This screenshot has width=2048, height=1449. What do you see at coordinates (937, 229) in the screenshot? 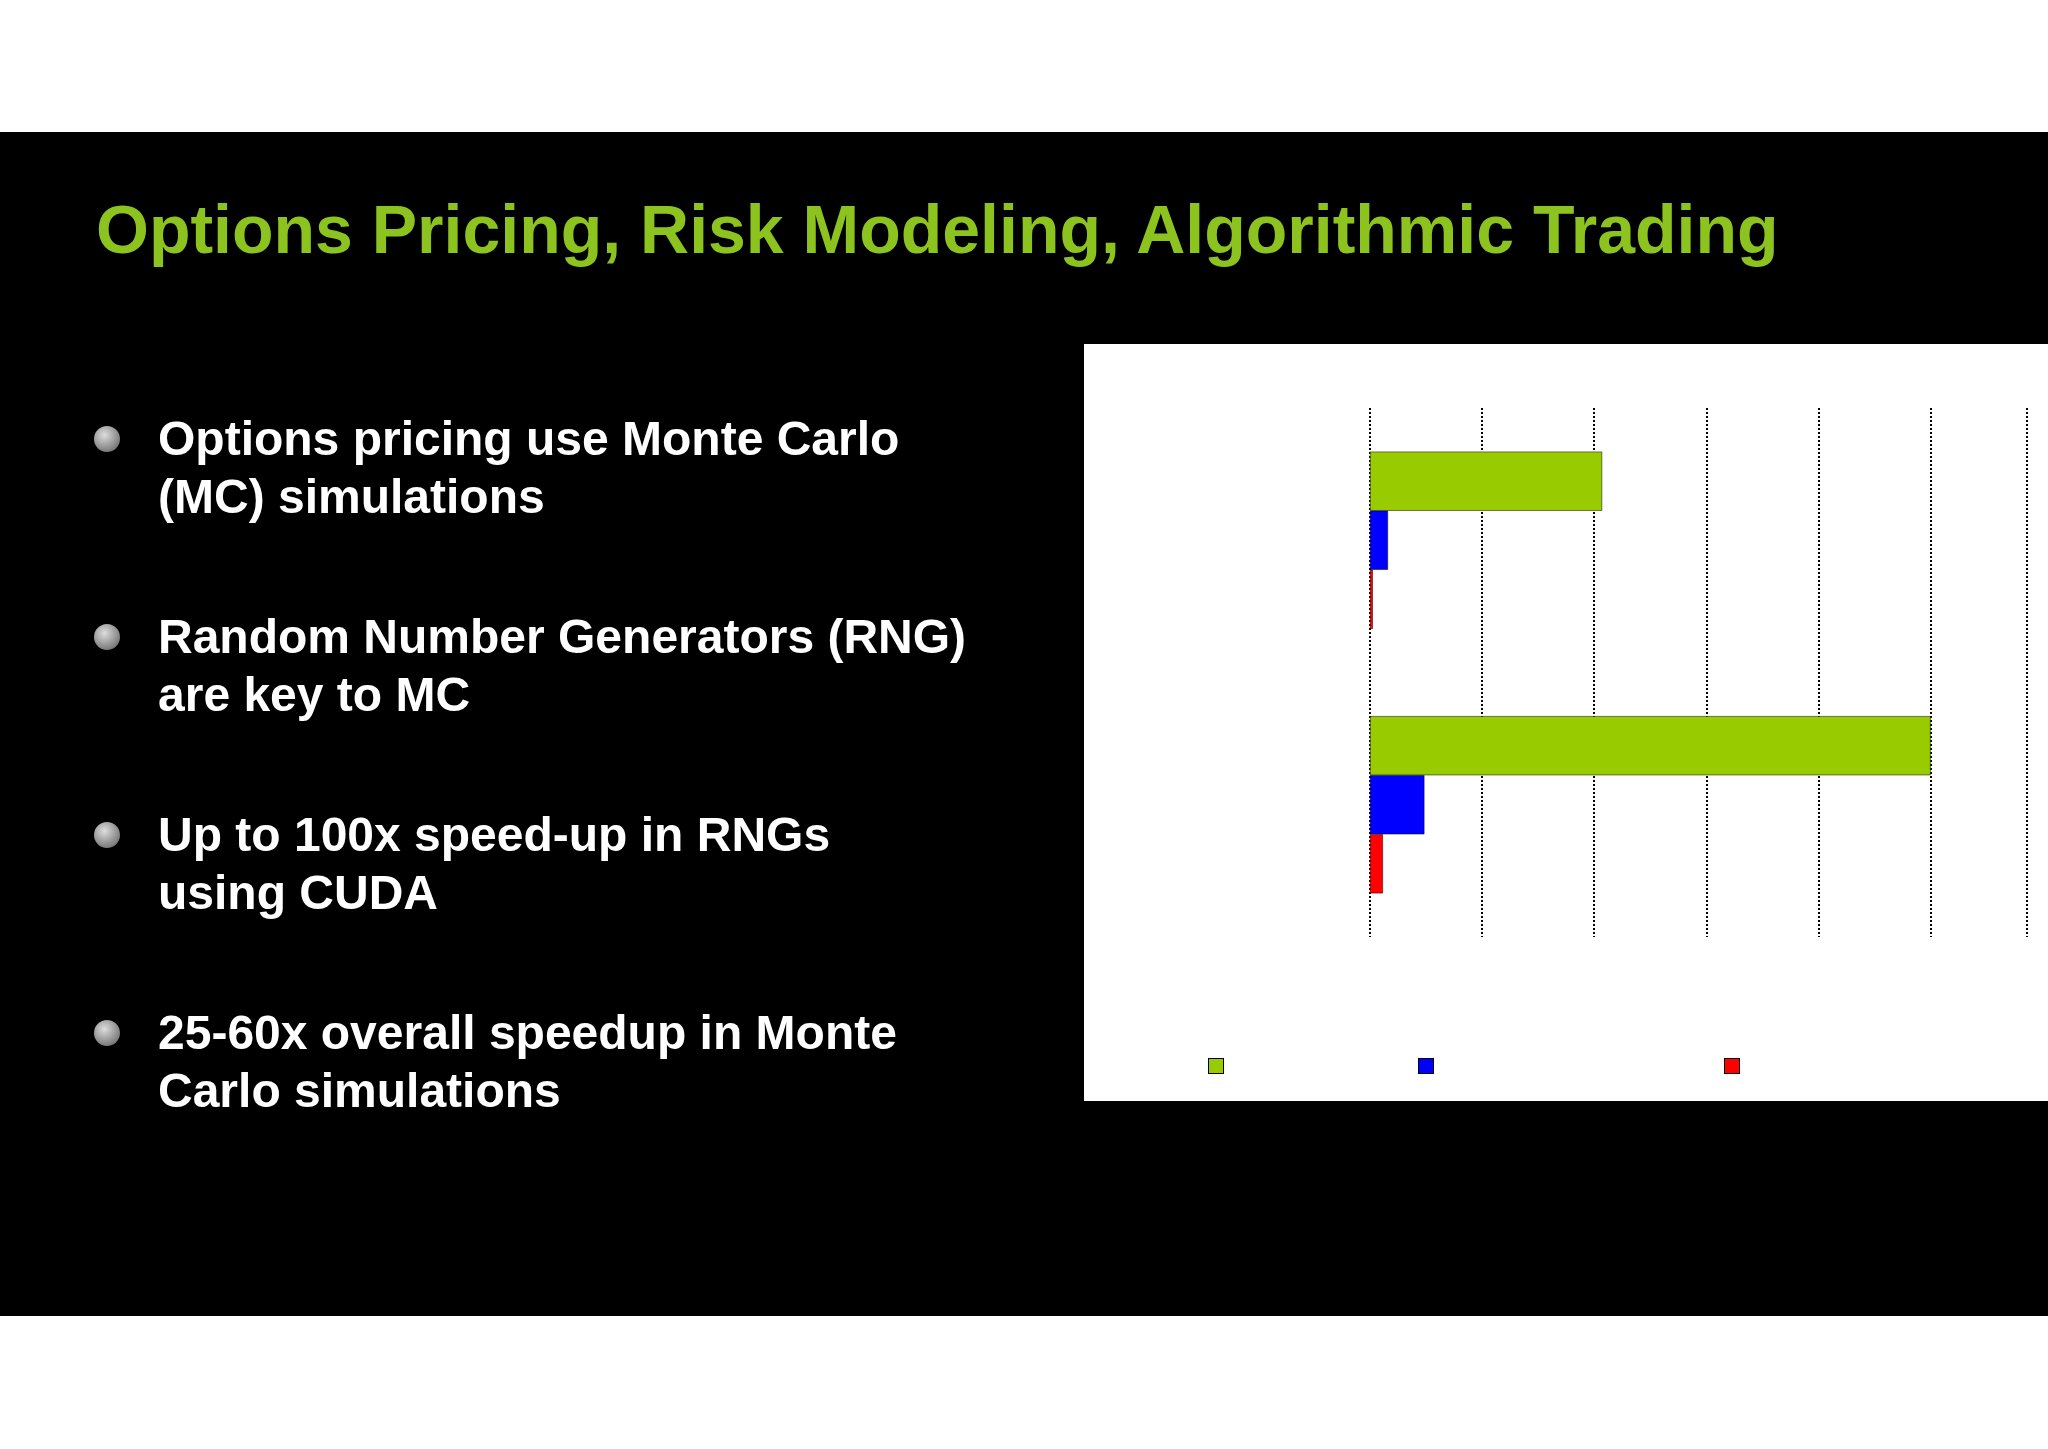
I see `chart-title: Options Pricing, Risk Modeling, Algorithmic Trading` at bounding box center [937, 229].